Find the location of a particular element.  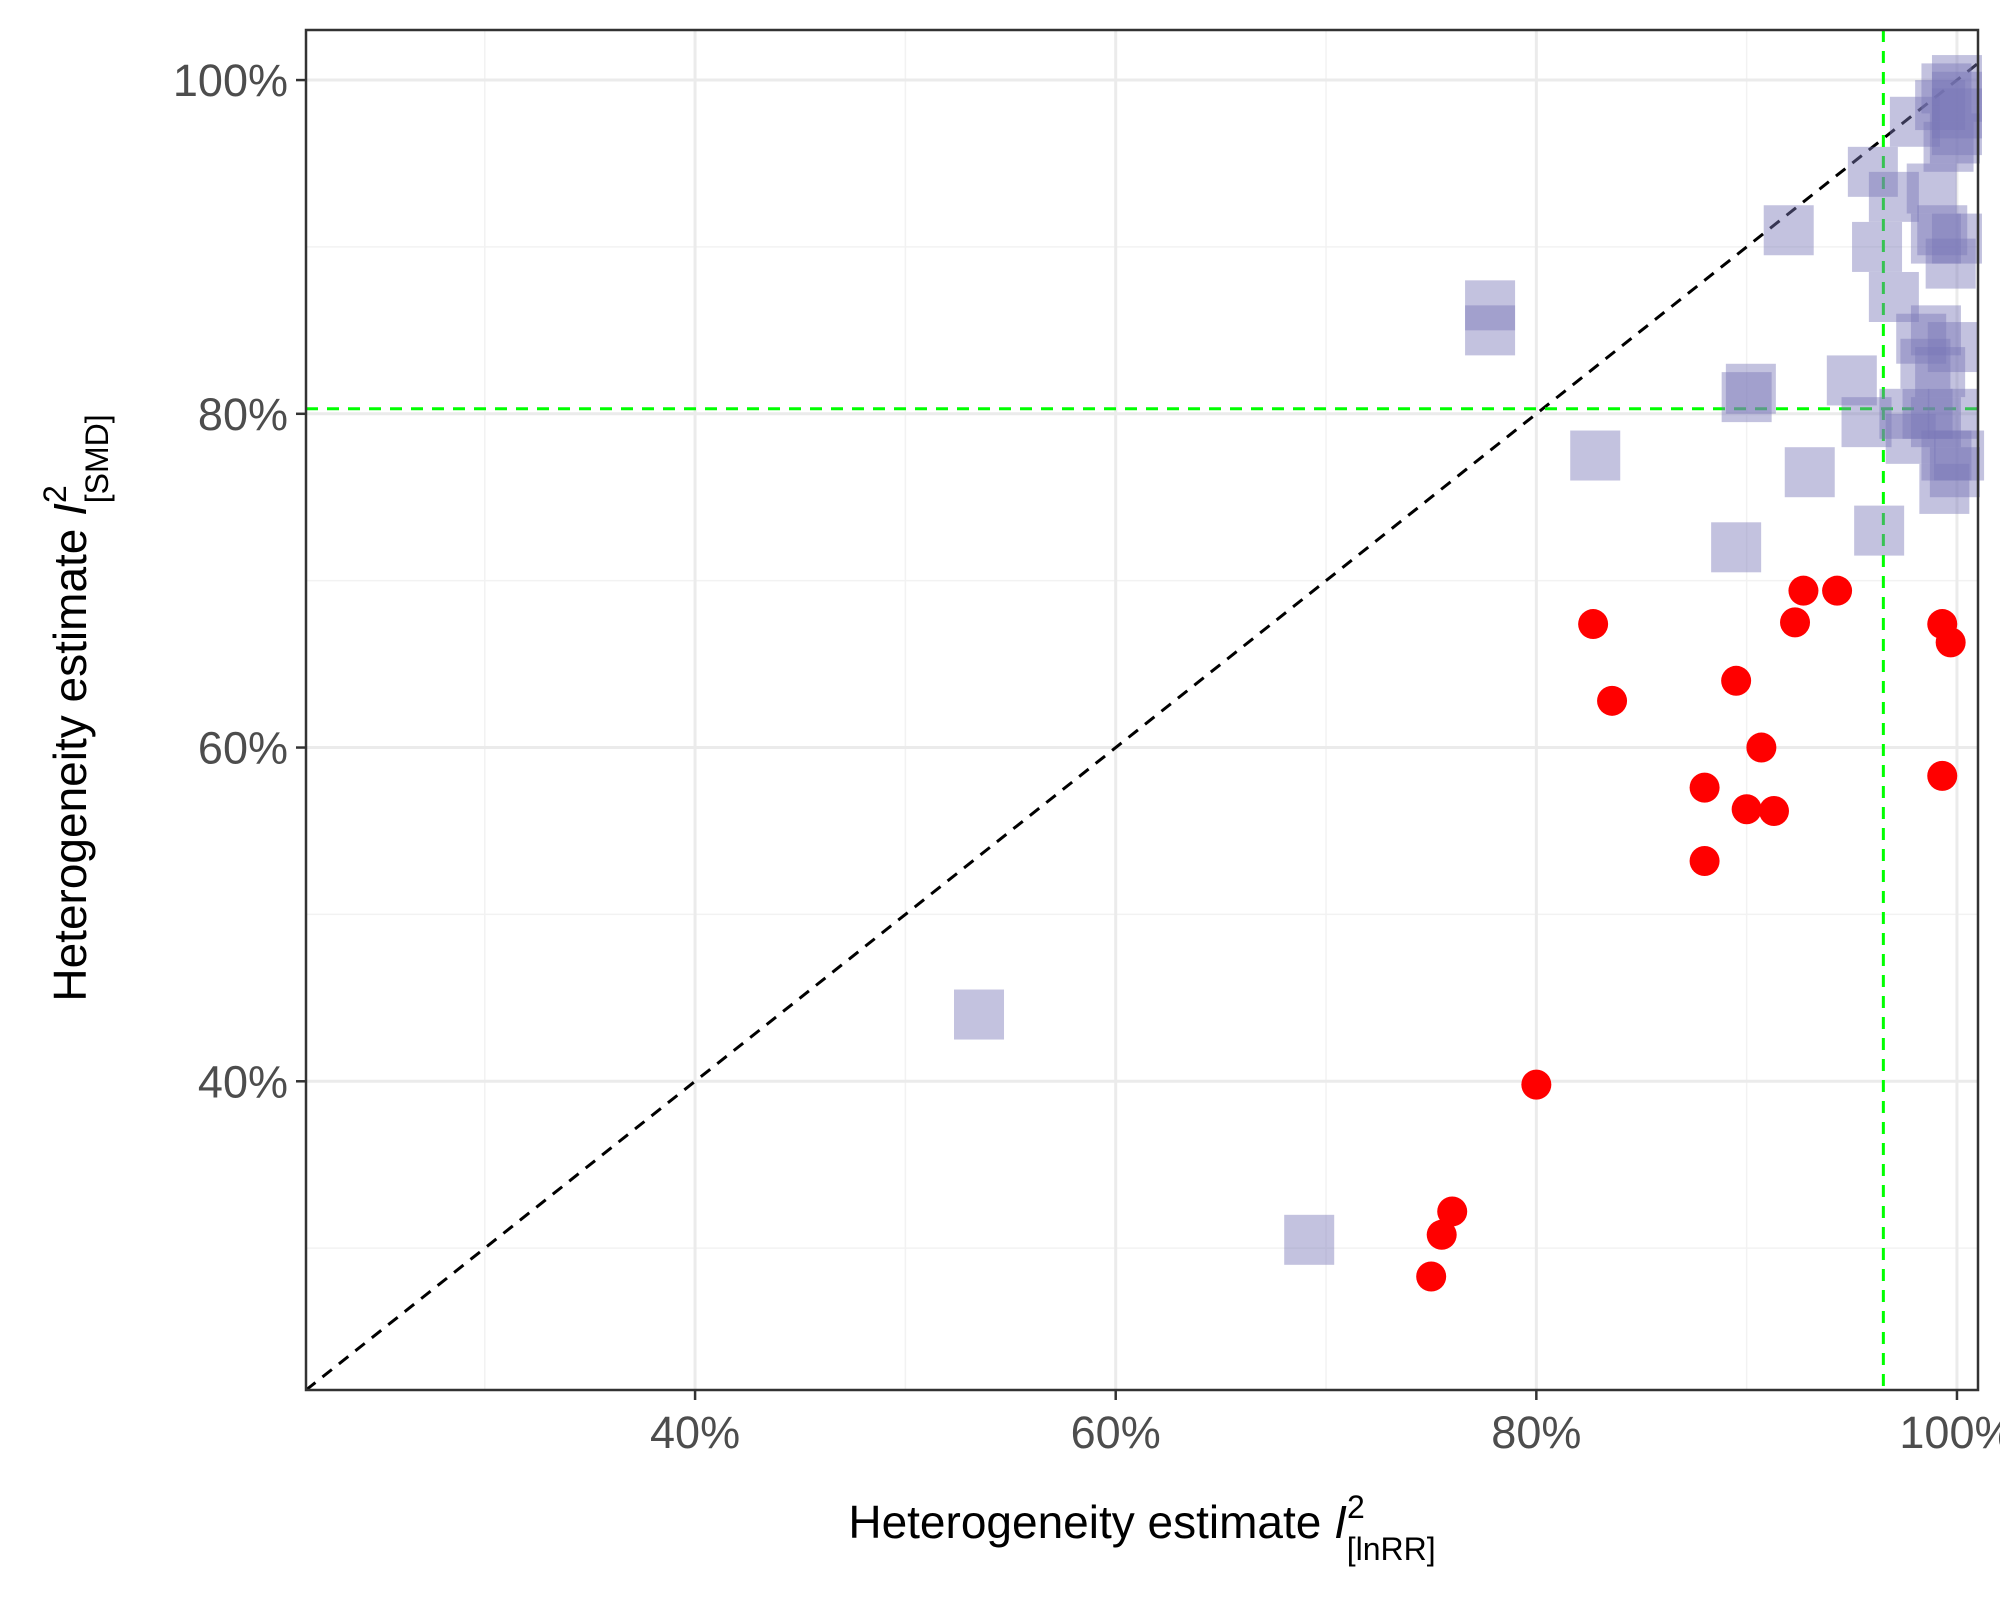

x-tick-label: 100% is located at coordinates (1949, 1432).